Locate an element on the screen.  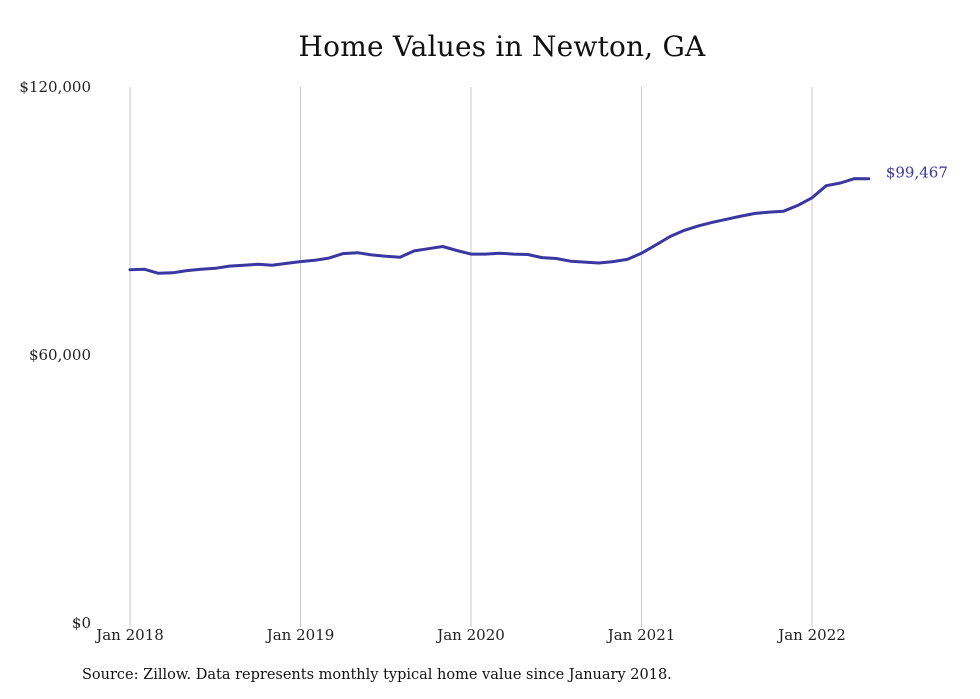
end-value-label: $99,467 is located at coordinates (917, 173).